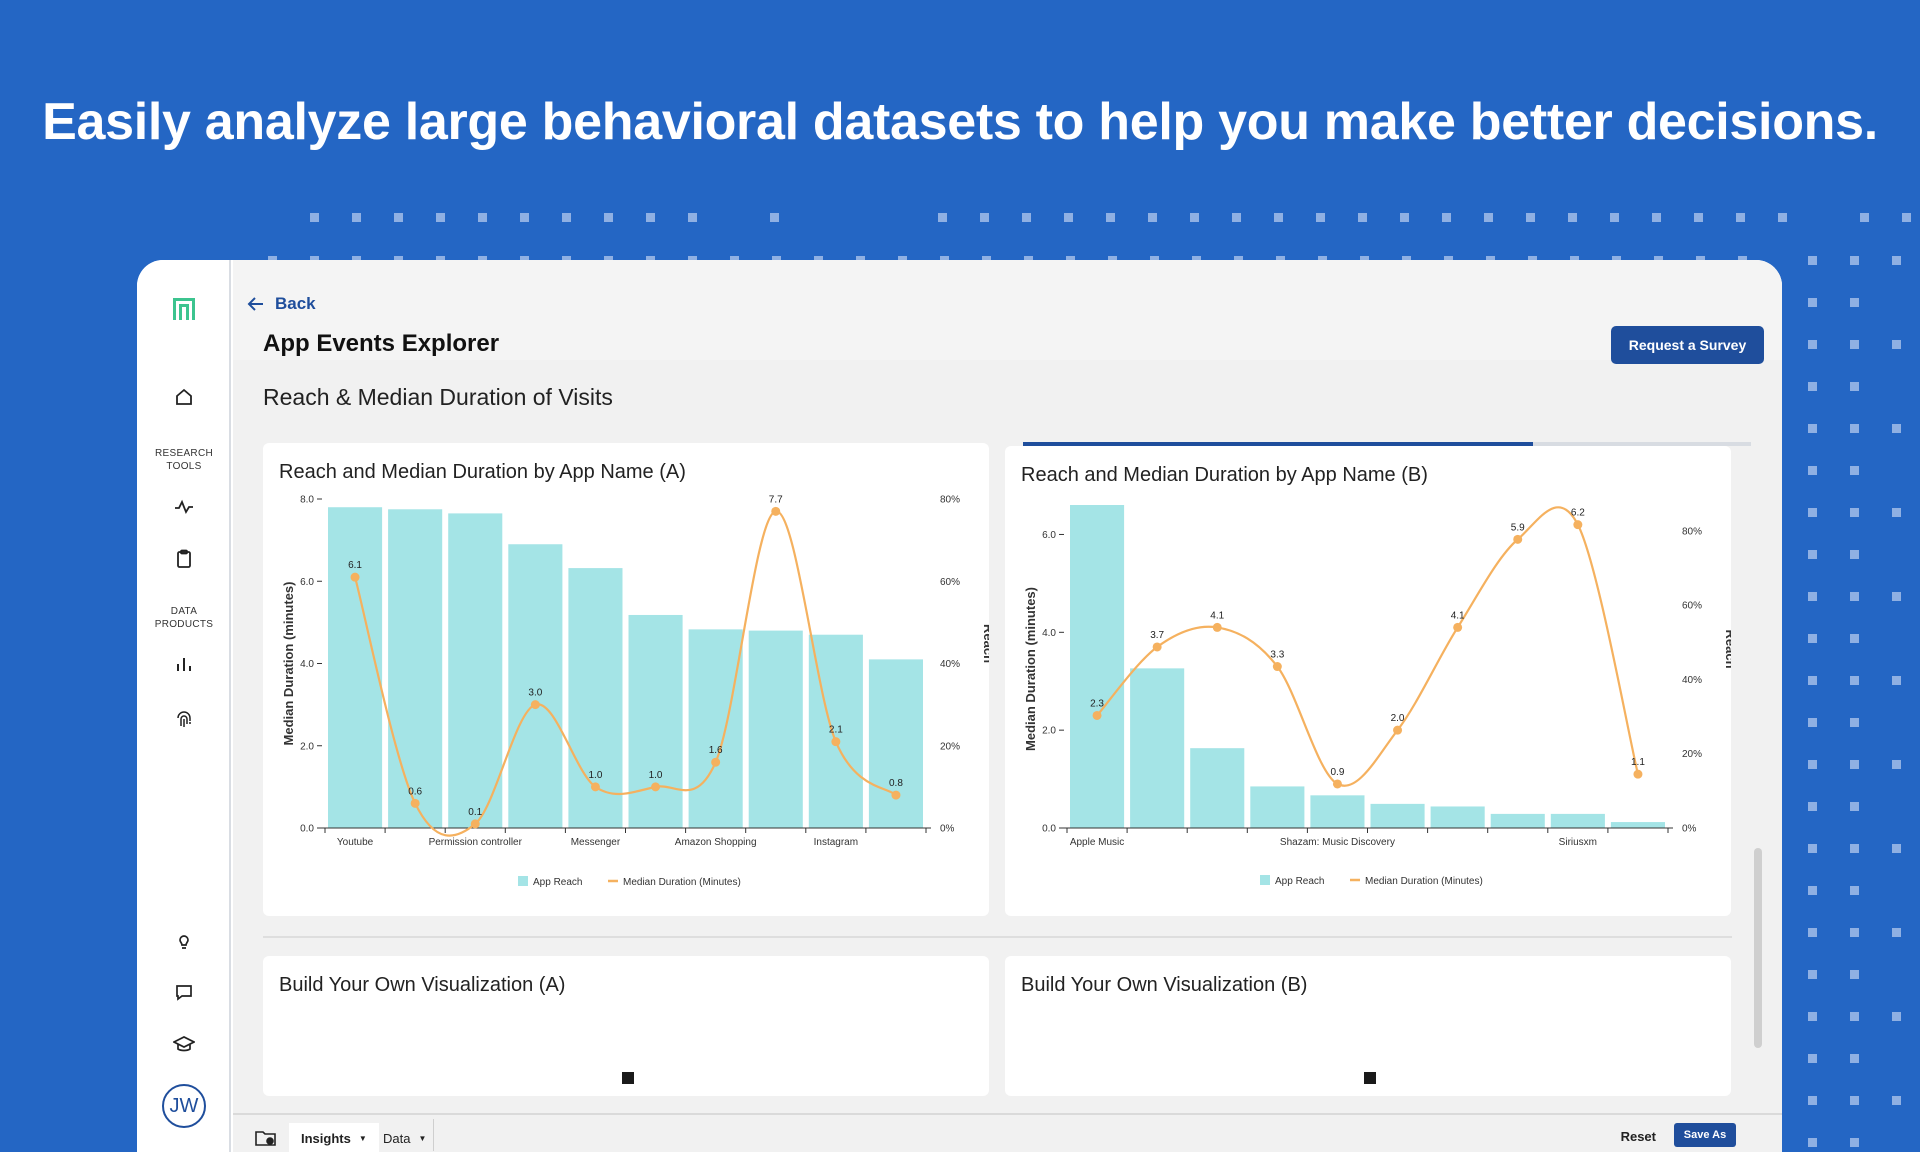 This screenshot has width=1920, height=1152. Describe the element at coordinates (1705, 1135) in the screenshot. I see `save-as-button: Save As` at that location.